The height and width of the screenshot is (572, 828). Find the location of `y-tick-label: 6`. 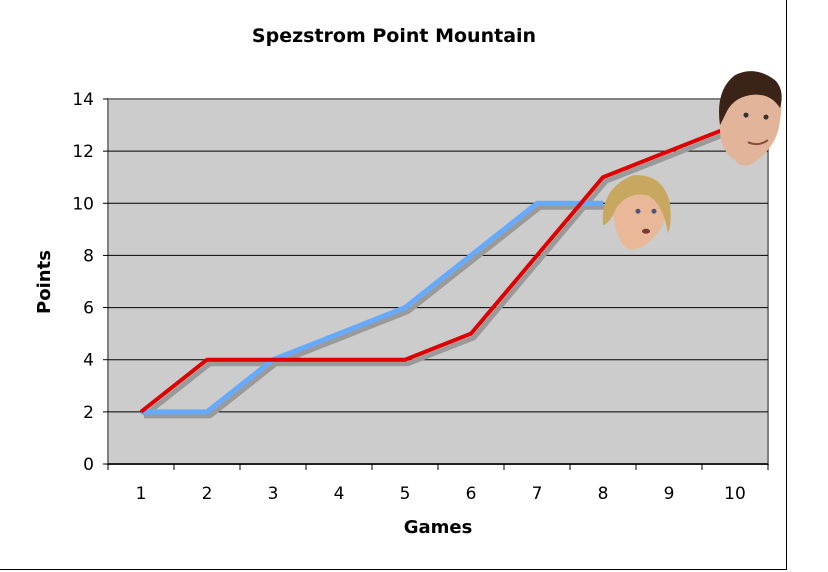

y-tick-label: 6 is located at coordinates (88, 309).